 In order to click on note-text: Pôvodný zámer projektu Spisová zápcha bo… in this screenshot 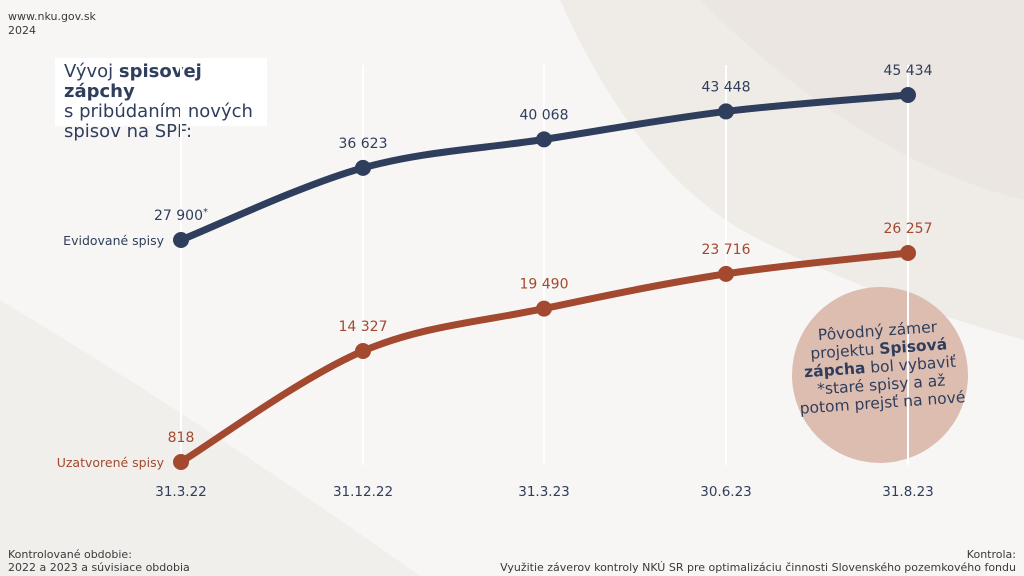, I will do `click(880, 367)`.